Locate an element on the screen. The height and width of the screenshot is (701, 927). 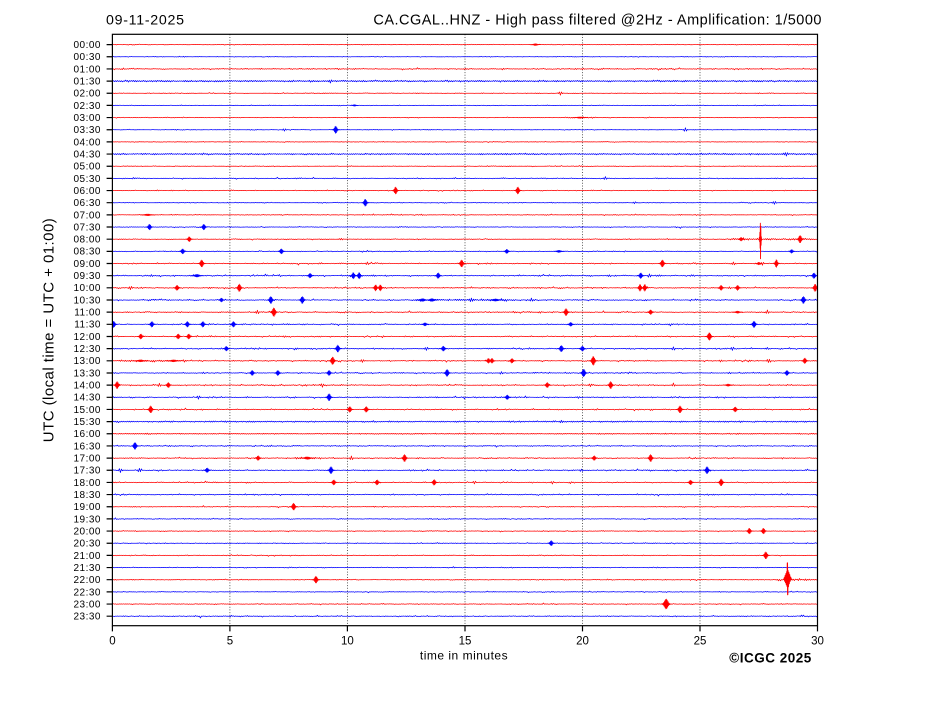
svg-text: 13:30 is located at coordinates (87, 373).